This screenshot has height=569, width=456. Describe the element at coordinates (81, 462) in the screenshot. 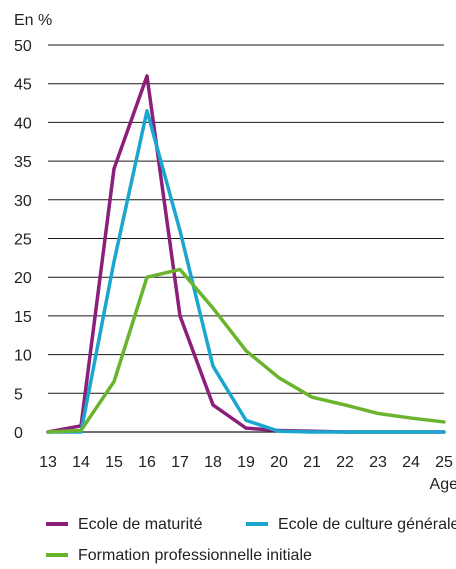

I see `x-tick-label: 14` at that location.